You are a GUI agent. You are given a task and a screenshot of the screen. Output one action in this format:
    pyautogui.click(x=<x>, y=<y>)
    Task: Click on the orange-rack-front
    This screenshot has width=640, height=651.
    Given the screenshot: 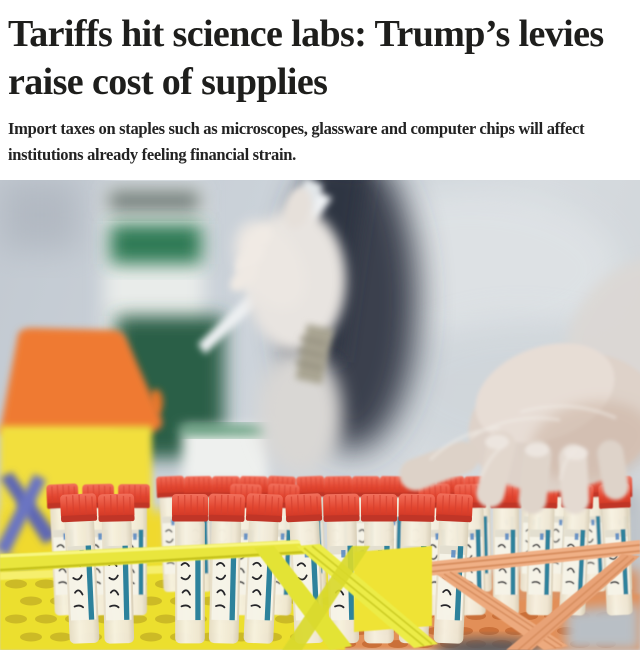 What is the action you would take?
    pyautogui.click(x=533, y=595)
    